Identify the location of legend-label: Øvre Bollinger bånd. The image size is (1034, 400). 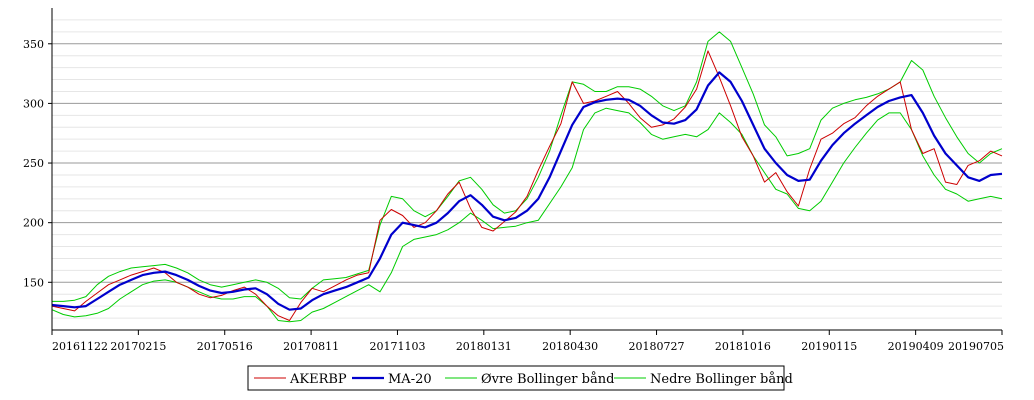
(547, 379).